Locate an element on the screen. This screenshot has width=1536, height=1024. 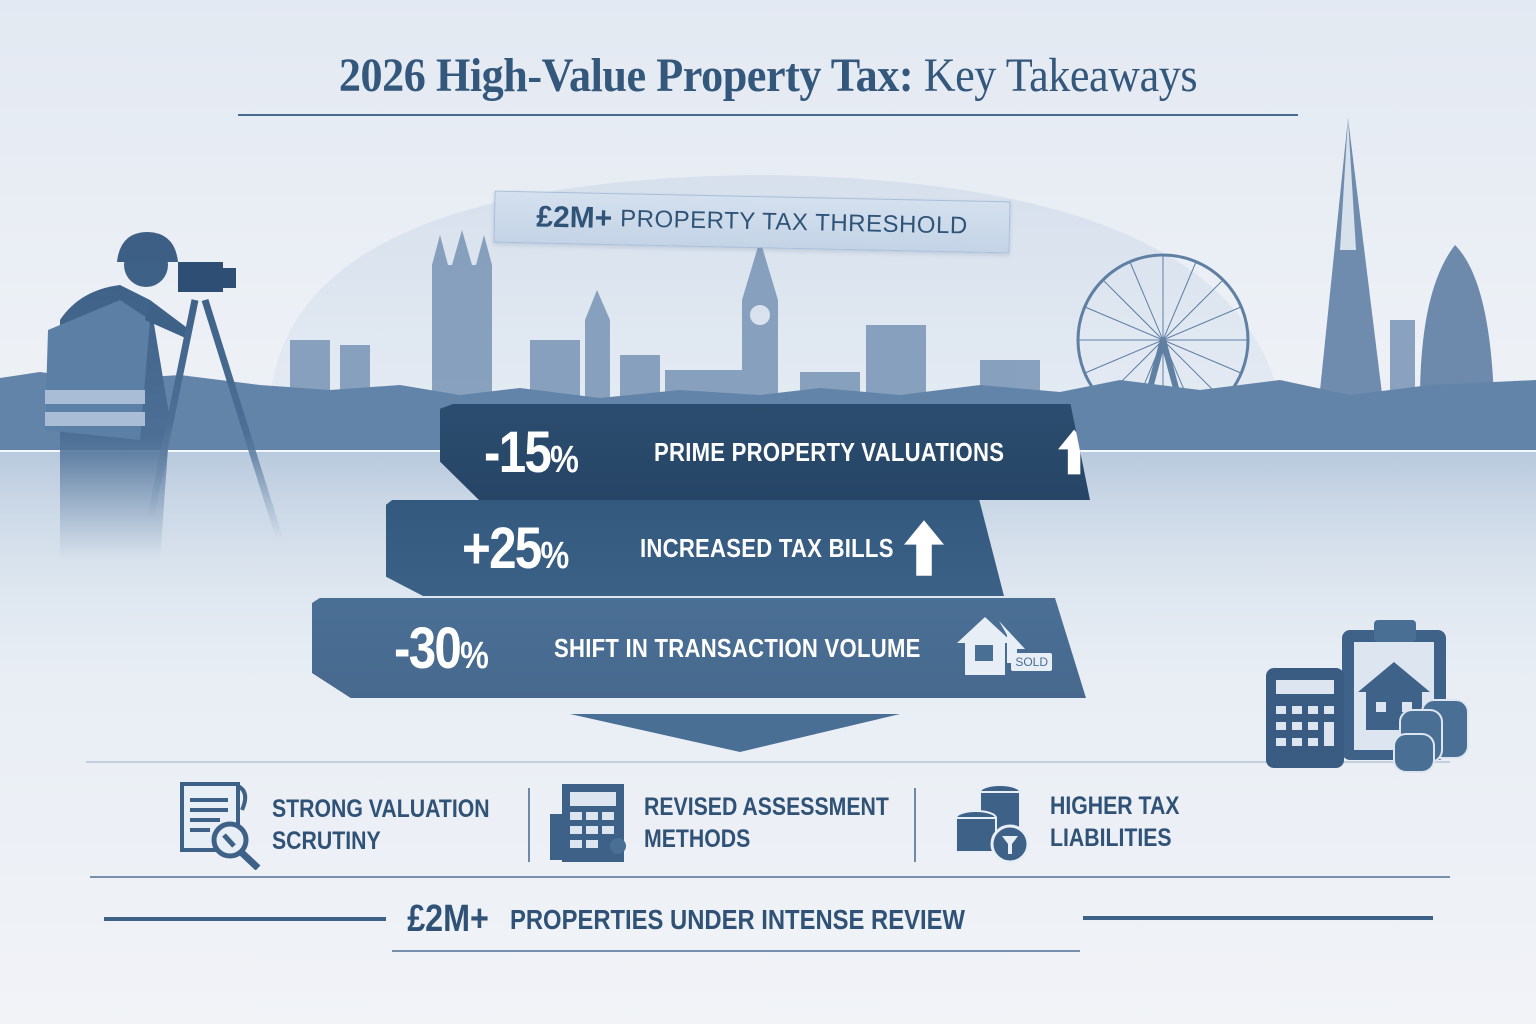
stat-bar-valuations: -15% PRIME PROPERTY VALUATIONS is located at coordinates (765, 452).